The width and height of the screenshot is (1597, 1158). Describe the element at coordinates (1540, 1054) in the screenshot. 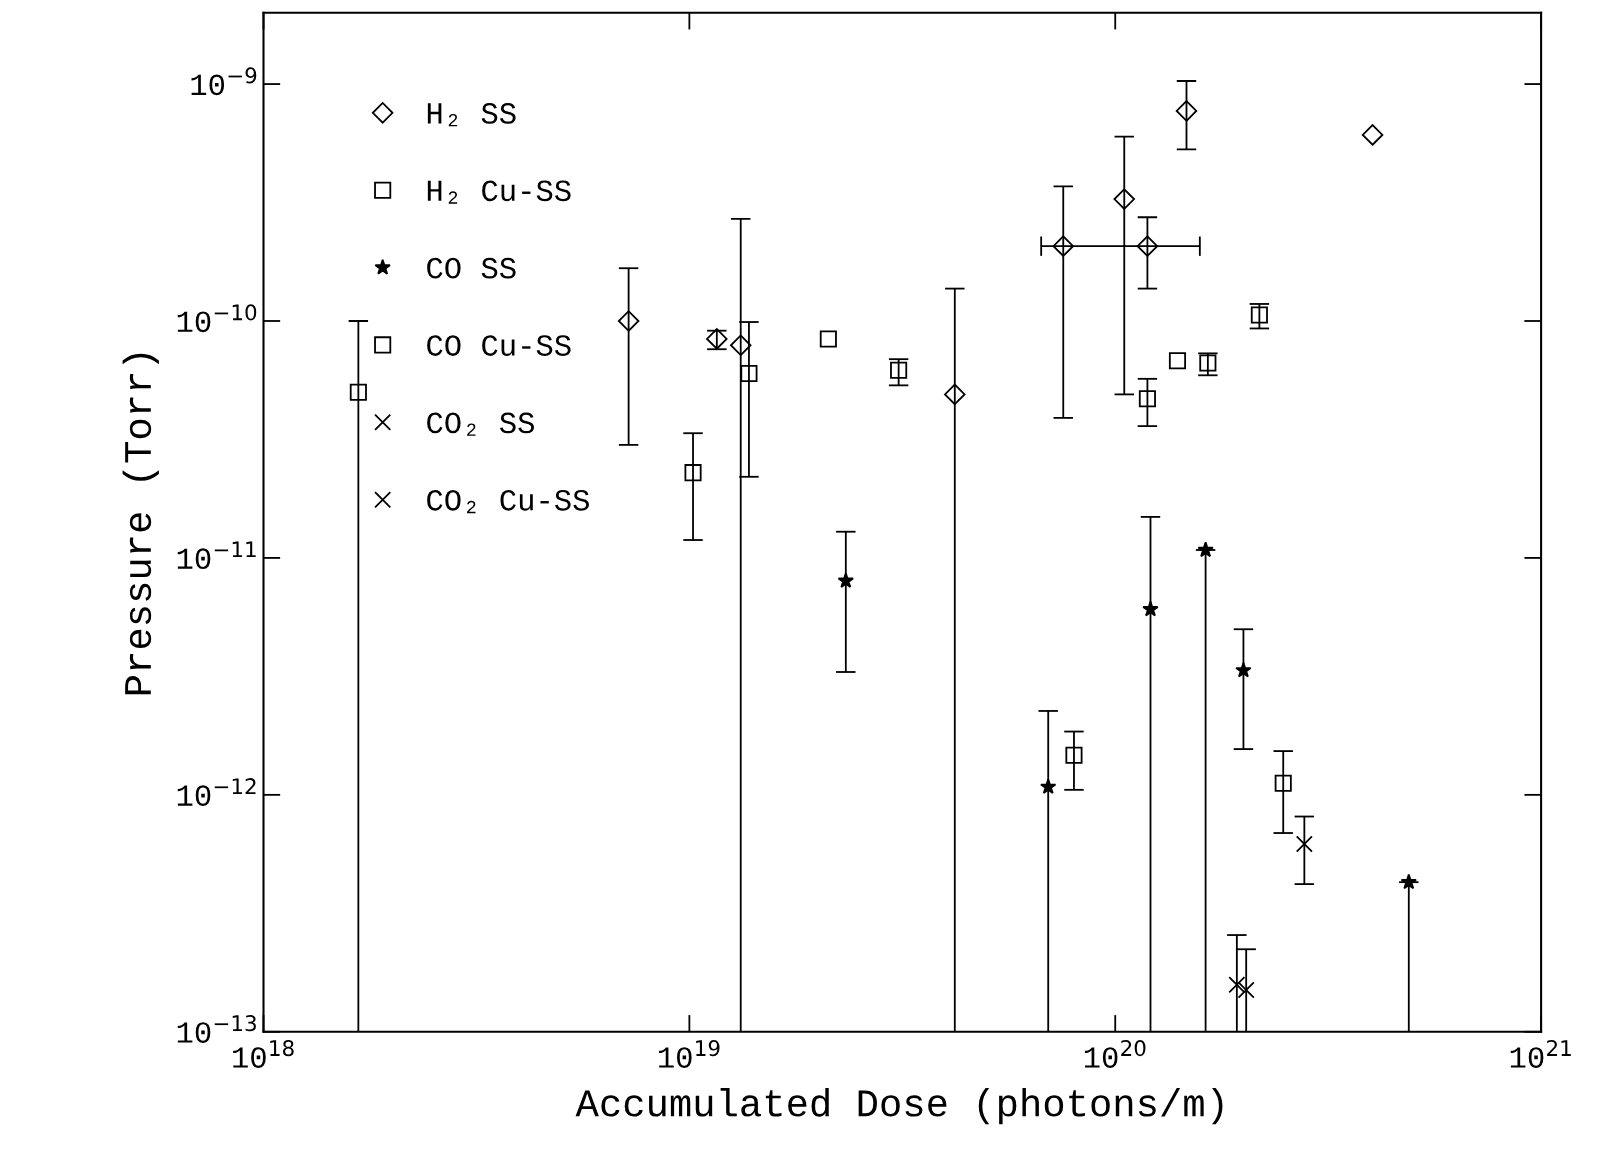

I see `x-tick-label: 10$^{21}$` at that location.